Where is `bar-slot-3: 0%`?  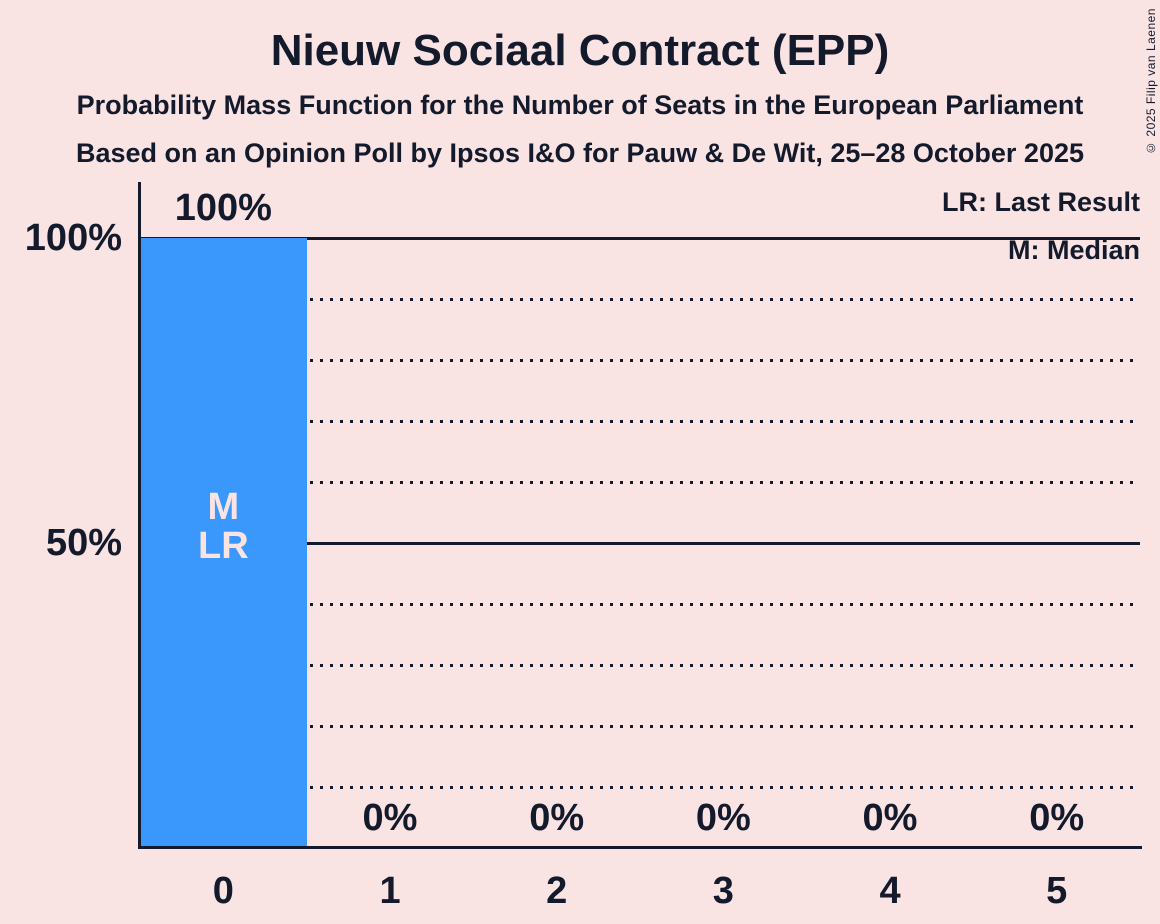
bar-slot-3: 0% is located at coordinates (723, 543).